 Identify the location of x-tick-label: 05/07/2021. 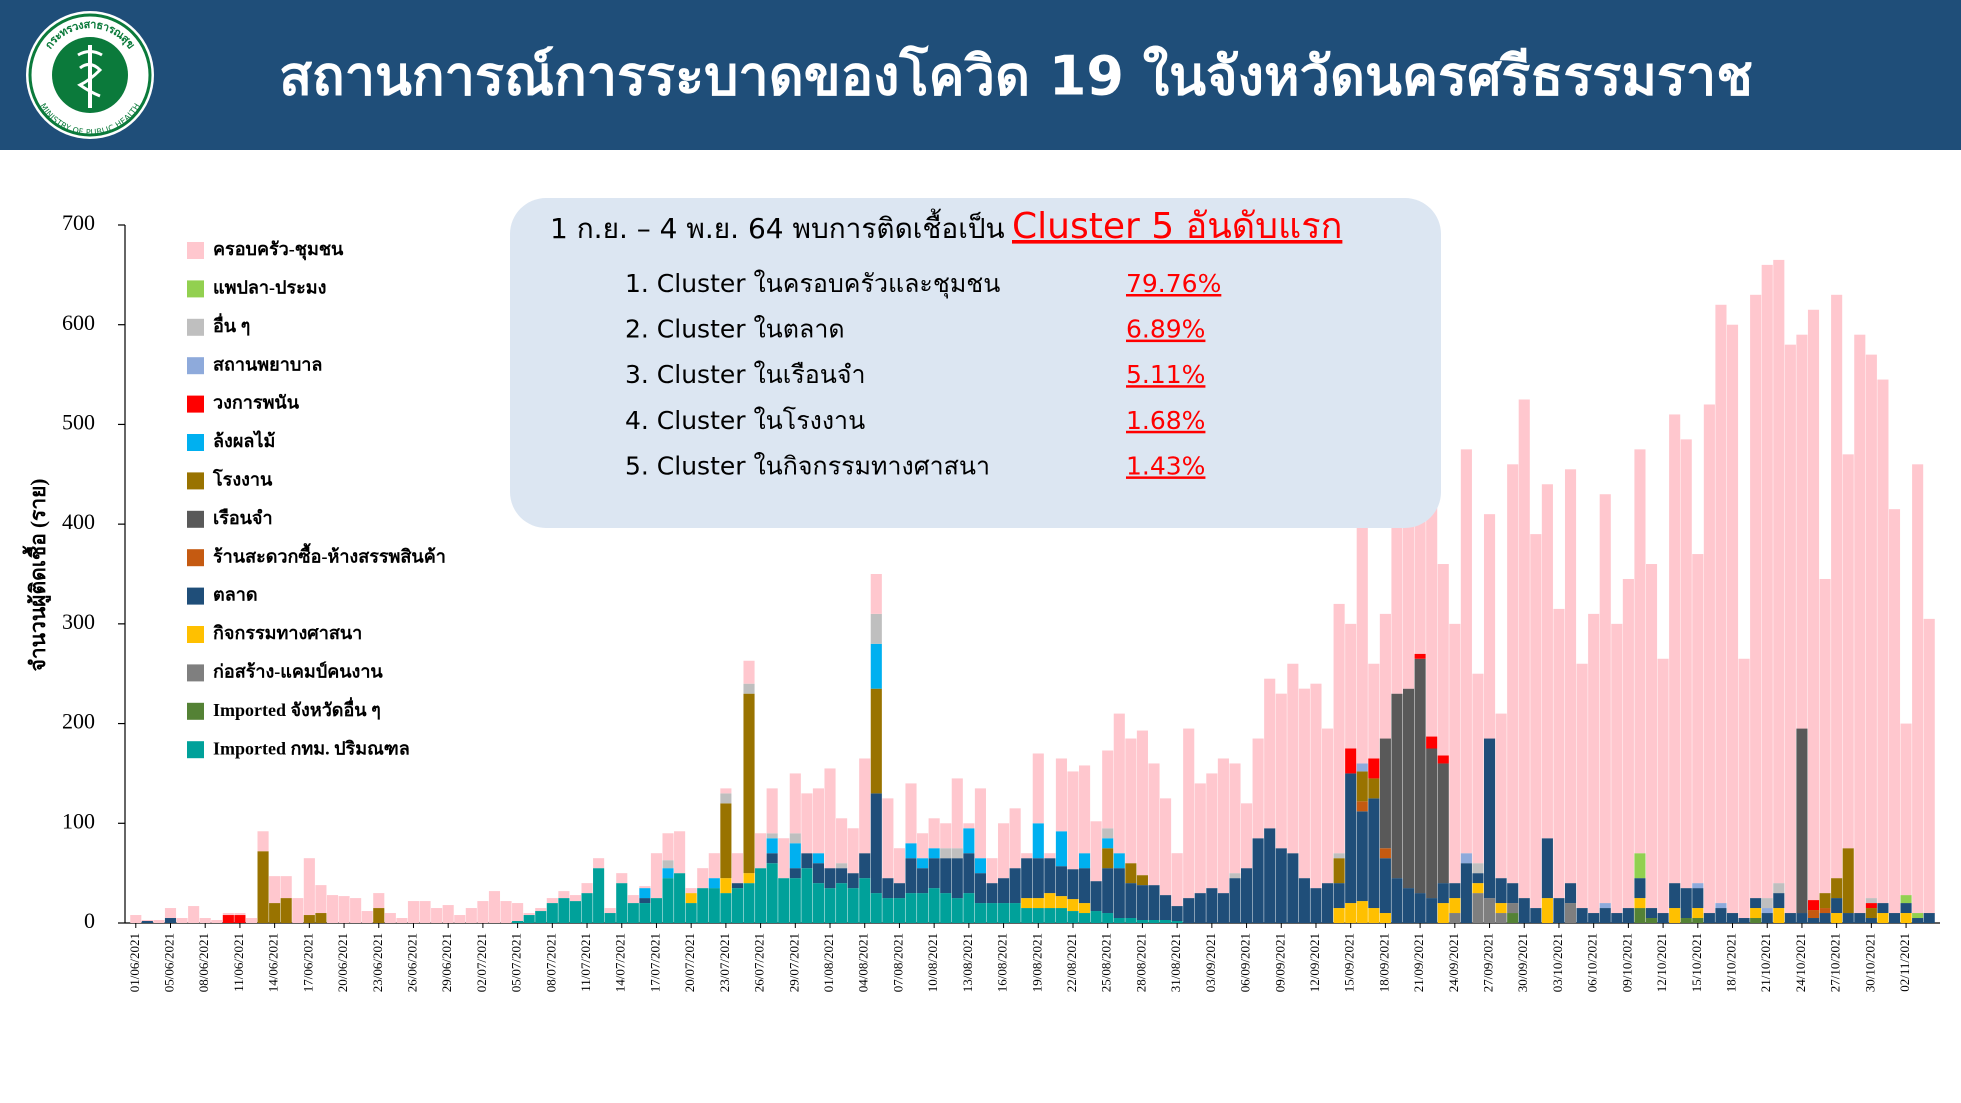
(516, 962).